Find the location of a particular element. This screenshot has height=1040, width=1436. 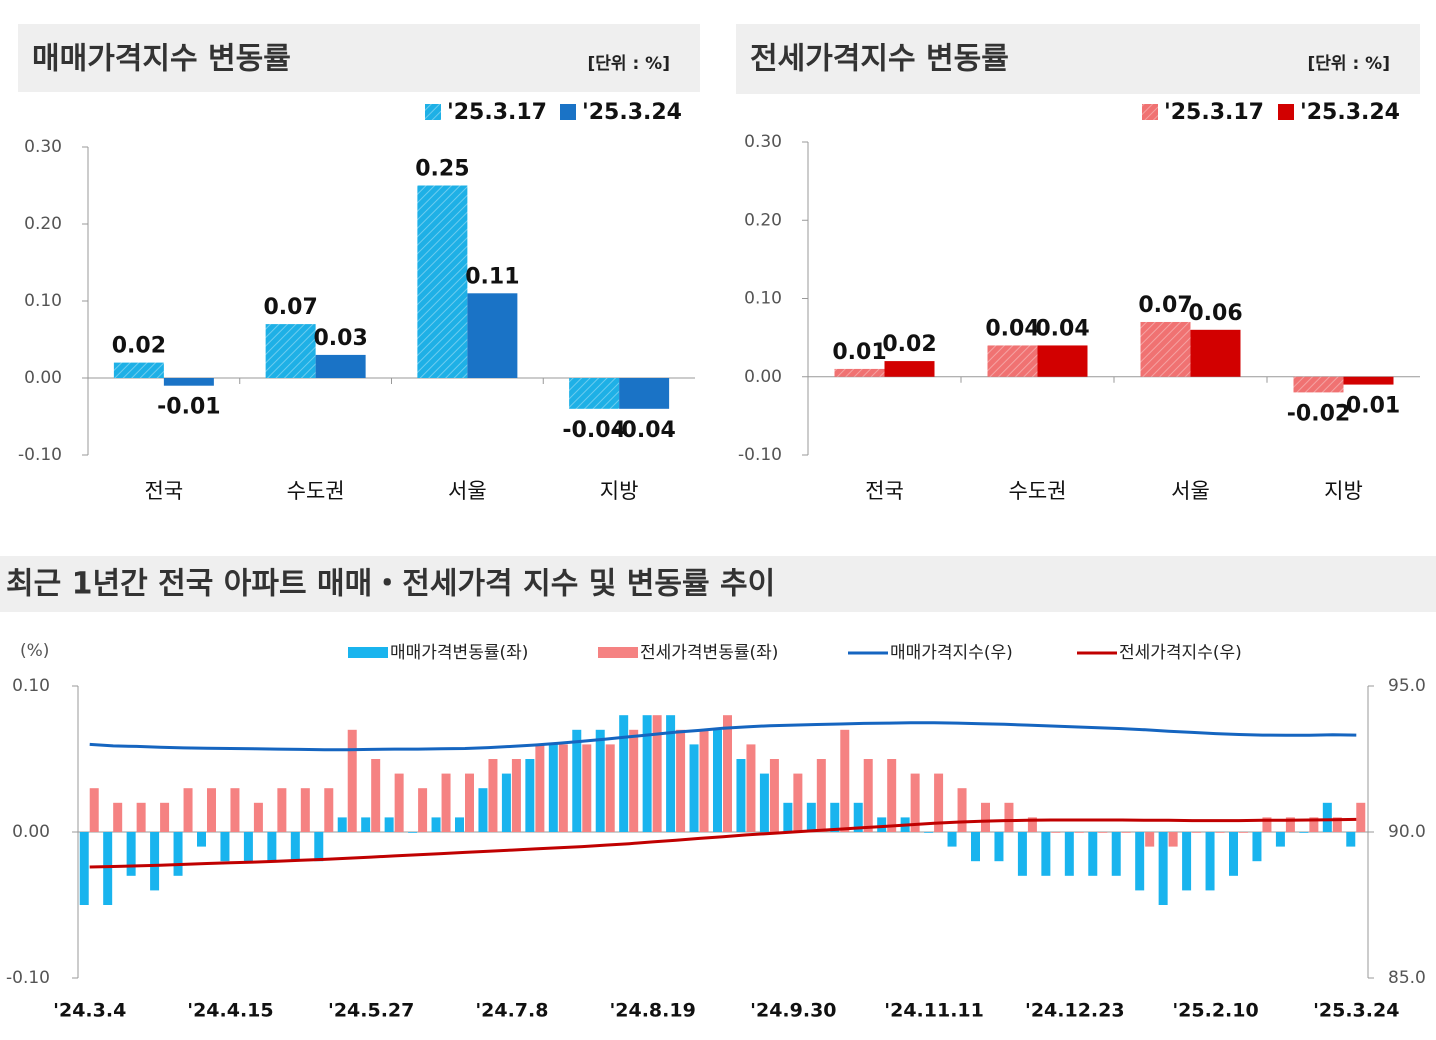

unit-label: [단위 : %] is located at coordinates (1349, 64).